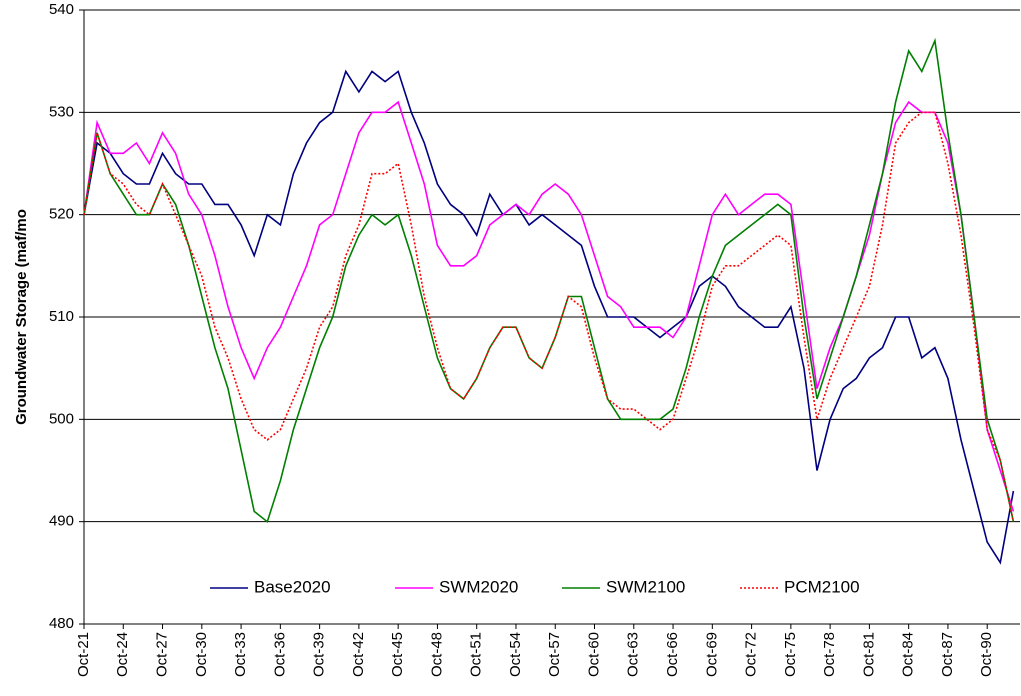 Image resolution: width=1021 pixels, height=696 pixels. What do you see at coordinates (947, 654) in the screenshot?
I see `x-tick-label: Oct-87` at bounding box center [947, 654].